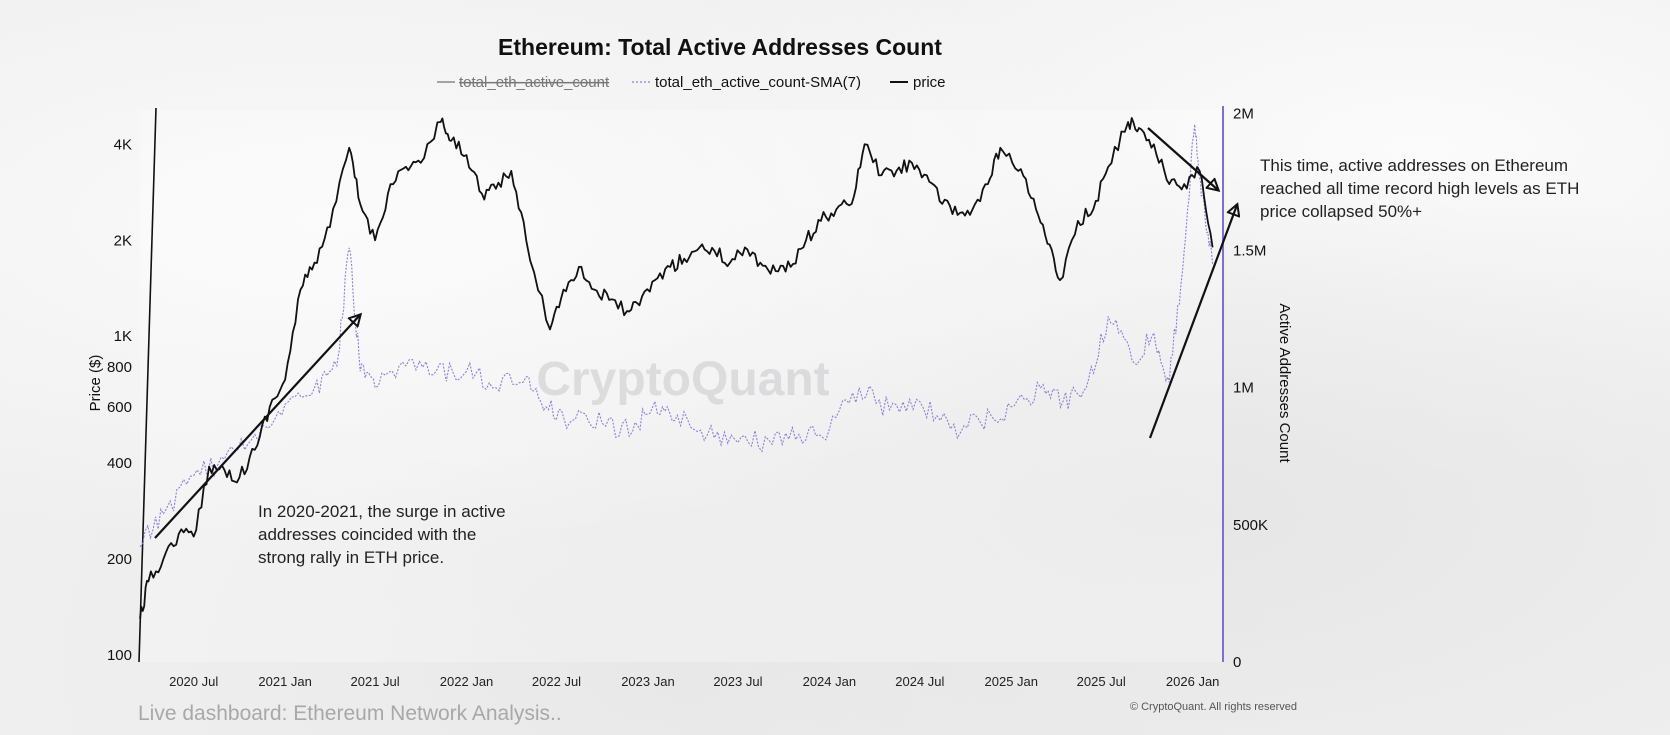 The width and height of the screenshot is (1670, 735). Describe the element at coordinates (119, 559) in the screenshot. I see `left-tick-label: 200` at that location.